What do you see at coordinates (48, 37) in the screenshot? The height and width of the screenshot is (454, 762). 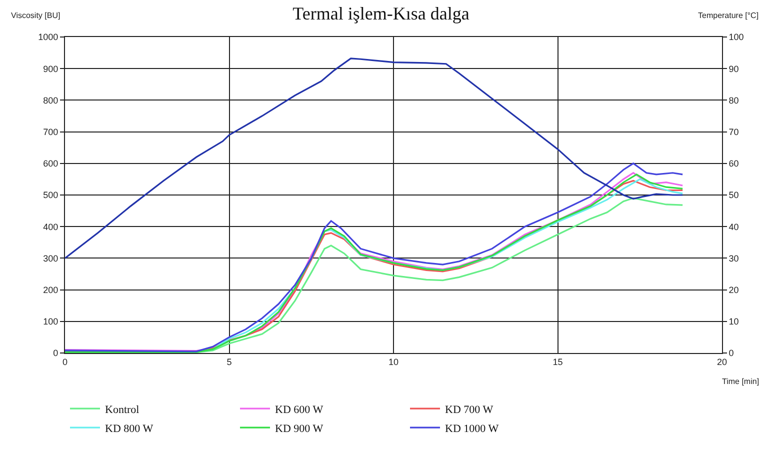 I see `y-tick-label: 1000` at bounding box center [48, 37].